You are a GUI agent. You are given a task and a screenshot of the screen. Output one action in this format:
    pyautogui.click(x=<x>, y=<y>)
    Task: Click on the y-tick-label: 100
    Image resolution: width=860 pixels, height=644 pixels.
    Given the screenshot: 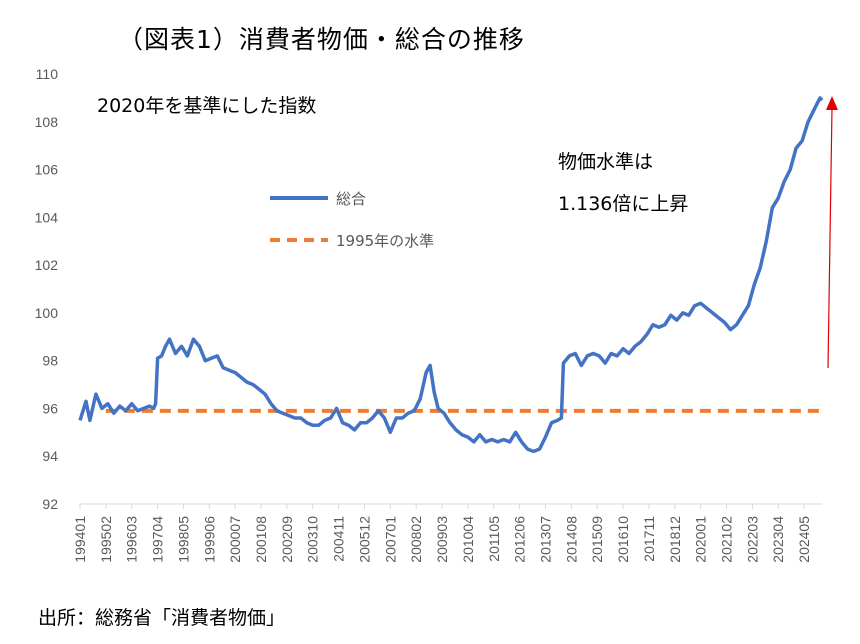 What is the action you would take?
    pyautogui.click(x=47, y=313)
    